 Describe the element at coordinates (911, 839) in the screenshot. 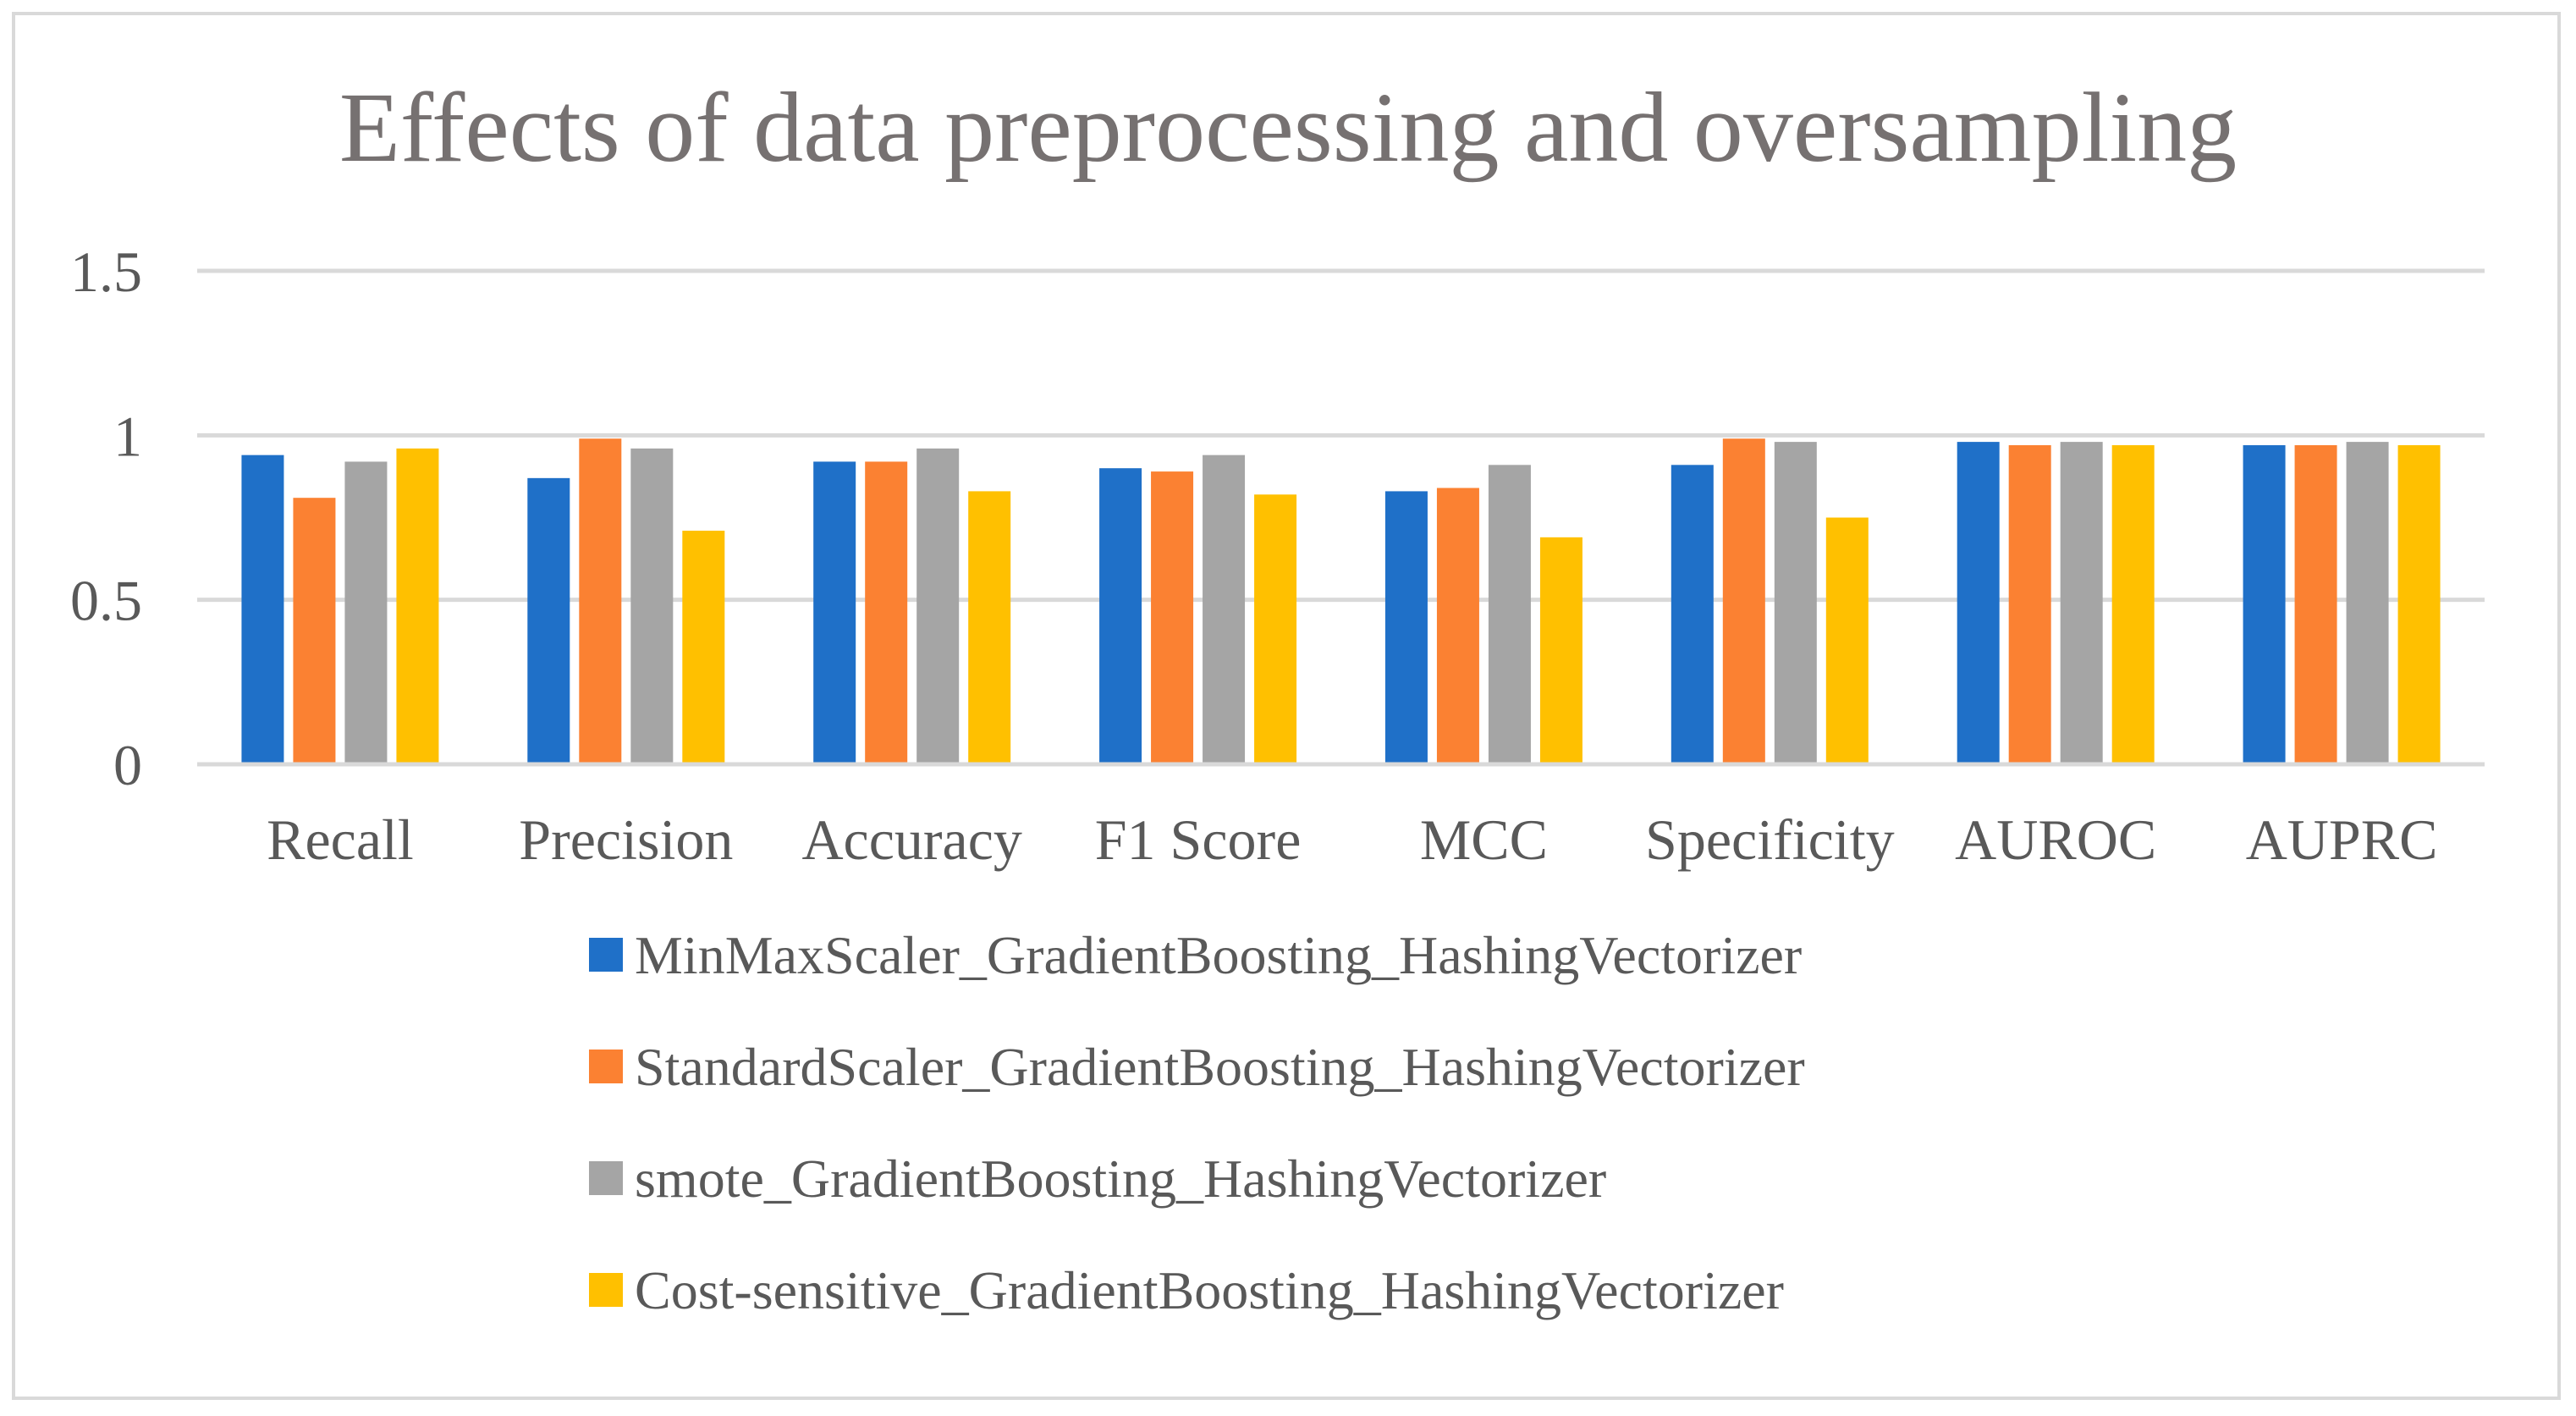

I see `x-category-label: Accuracy` at that location.